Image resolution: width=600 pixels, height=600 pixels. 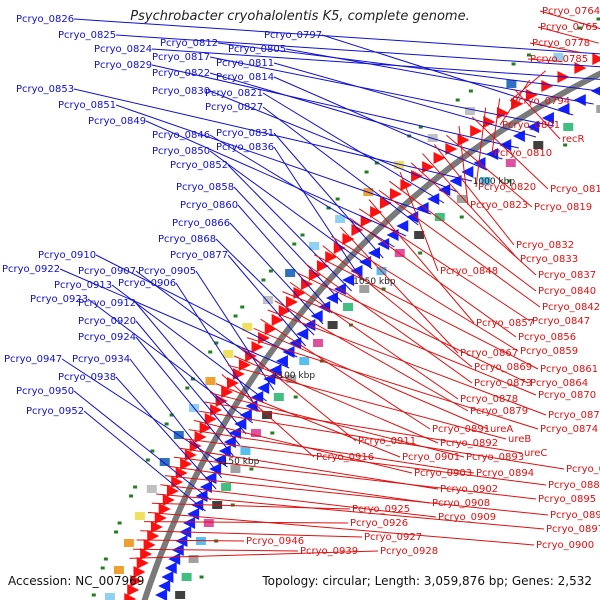 What do you see at coordinates (76, 581) in the screenshot?
I see `accession-text: Accession: NC_007969` at bounding box center [76, 581].